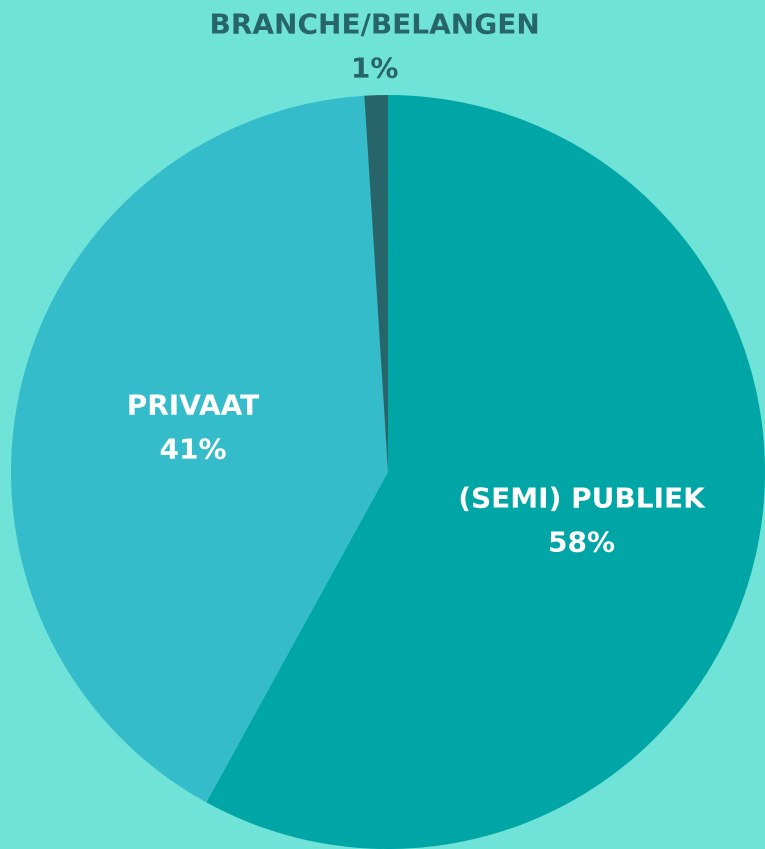 The image size is (765, 849). What do you see at coordinates (376, 283) in the screenshot?
I see `pie-slice` at bounding box center [376, 283].